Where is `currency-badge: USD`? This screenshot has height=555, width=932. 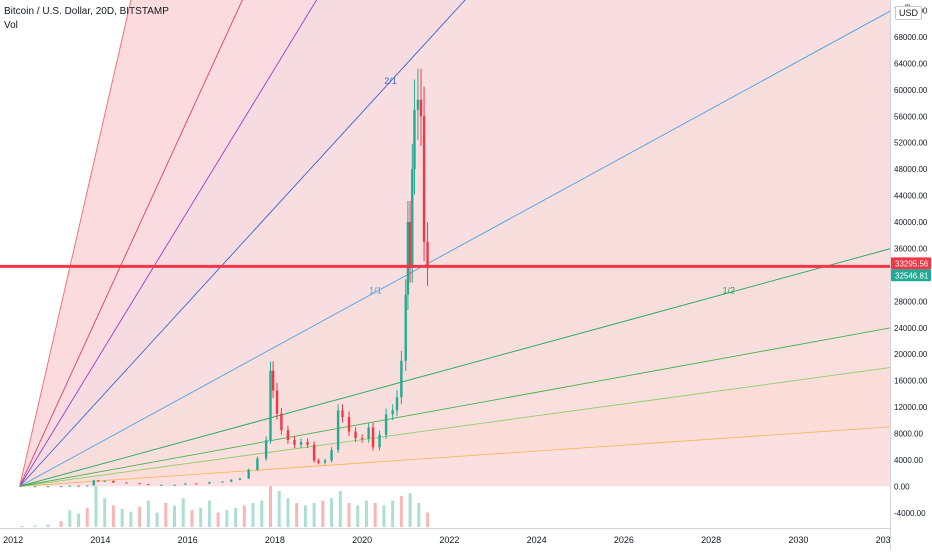
currency-badge: USD is located at coordinates (908, 13).